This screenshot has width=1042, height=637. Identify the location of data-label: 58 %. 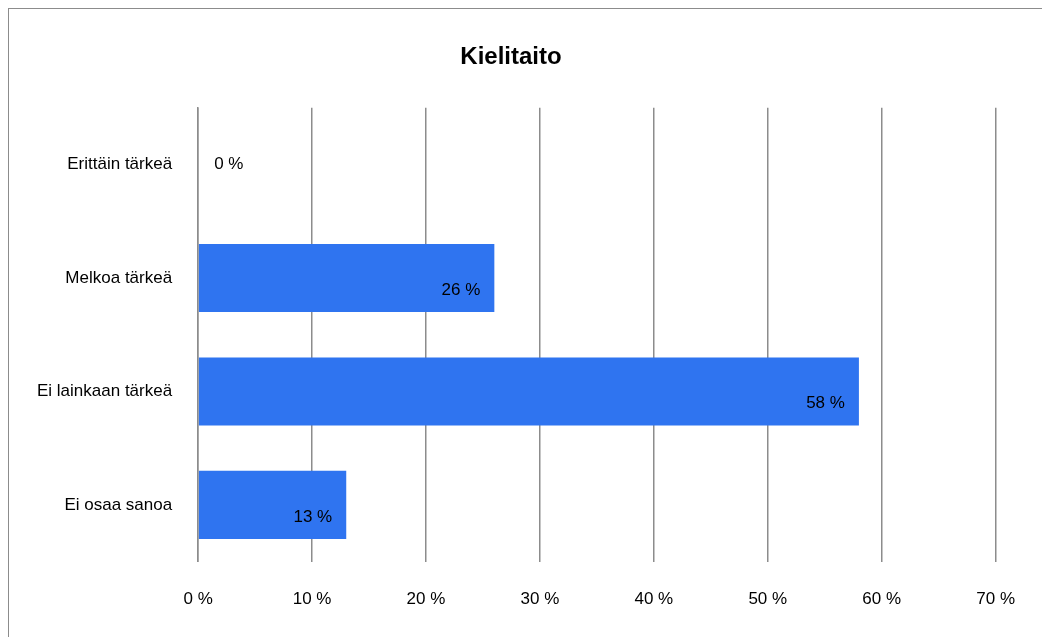
(825, 403).